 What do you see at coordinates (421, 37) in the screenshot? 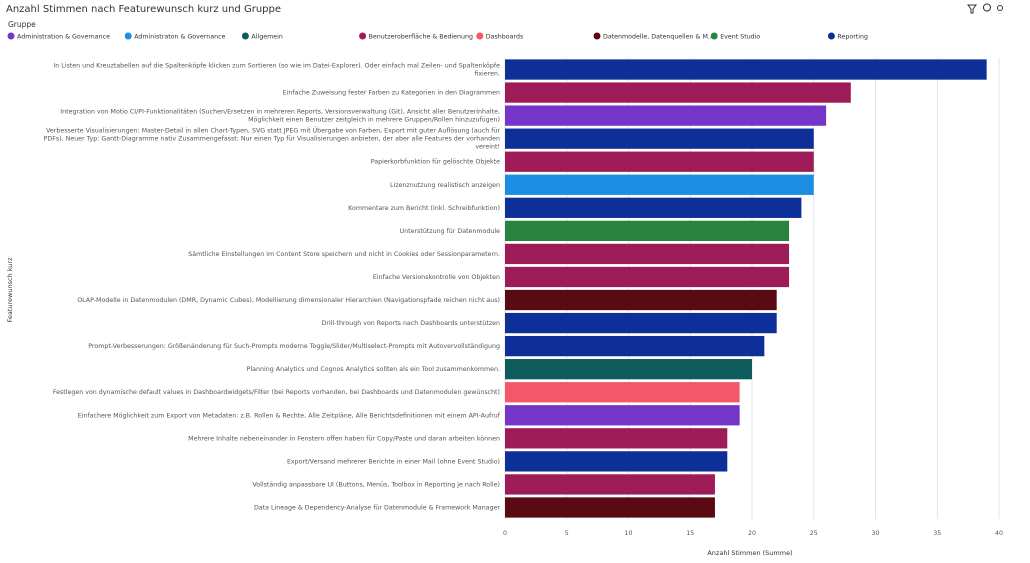
I see `legend-label: Benutzeroberfläche & Bedienung` at bounding box center [421, 37].